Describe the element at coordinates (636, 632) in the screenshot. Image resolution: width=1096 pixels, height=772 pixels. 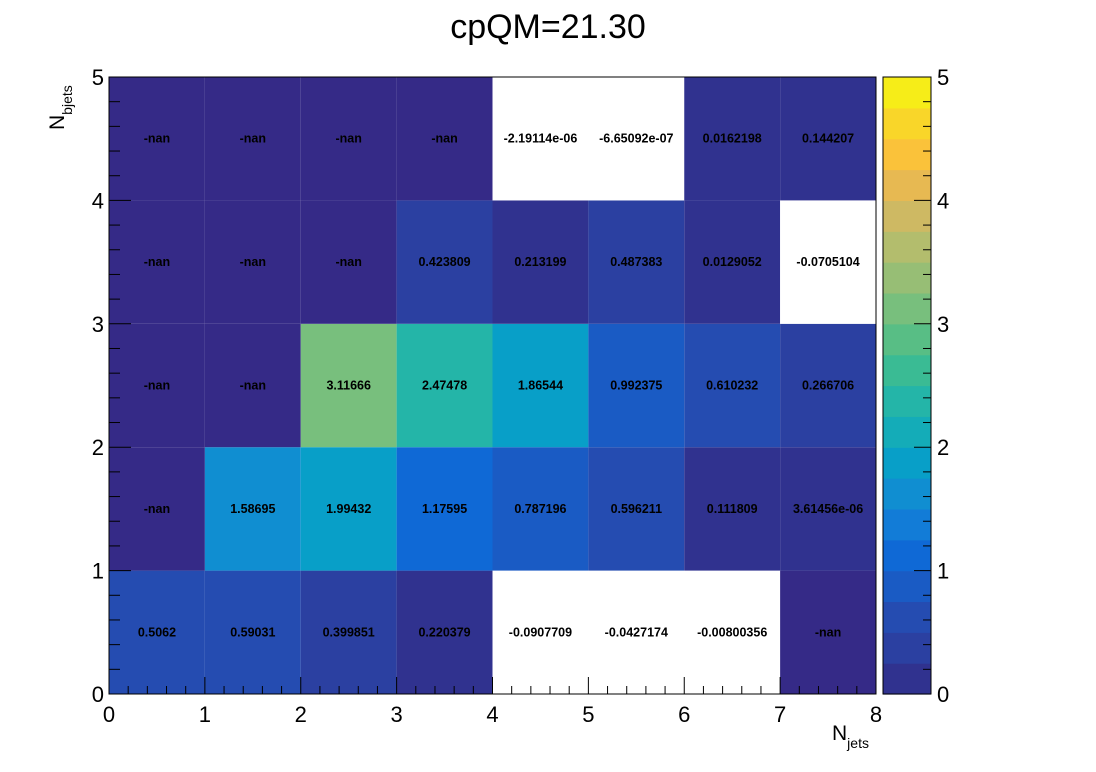
I see `cell-value-label: -0.0427174` at that location.